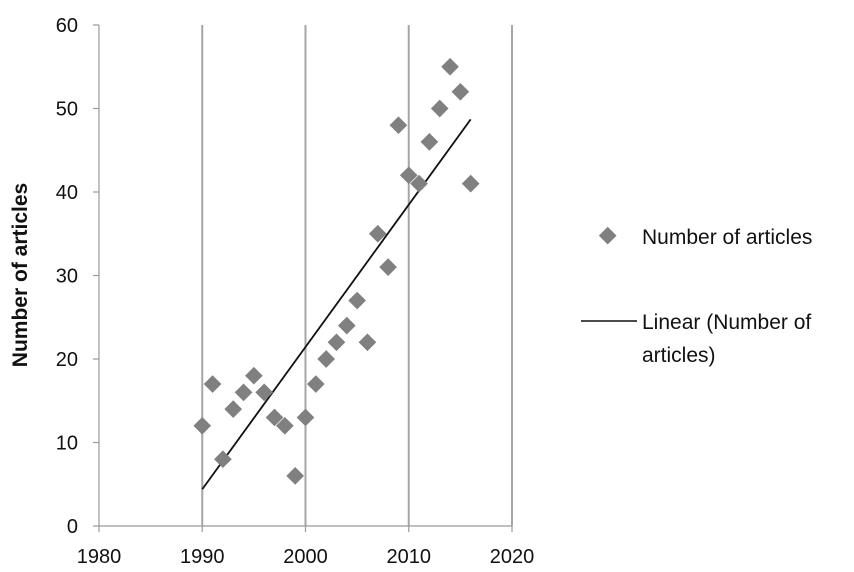  I want to click on data-point-1996, so click(264, 392).